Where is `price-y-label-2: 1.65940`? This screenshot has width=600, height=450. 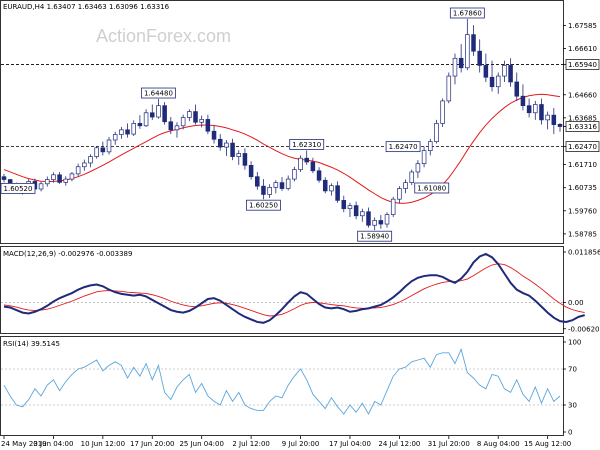 price-y-label-2: 1.65940 is located at coordinates (582, 65).